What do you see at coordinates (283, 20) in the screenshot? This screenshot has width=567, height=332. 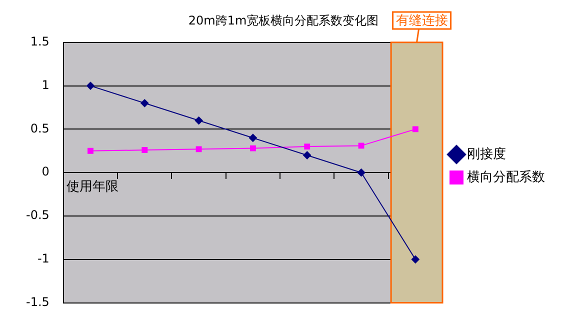 I see `chart-title: 20m跨1m宽板横向分配系数变化图` at bounding box center [283, 20].